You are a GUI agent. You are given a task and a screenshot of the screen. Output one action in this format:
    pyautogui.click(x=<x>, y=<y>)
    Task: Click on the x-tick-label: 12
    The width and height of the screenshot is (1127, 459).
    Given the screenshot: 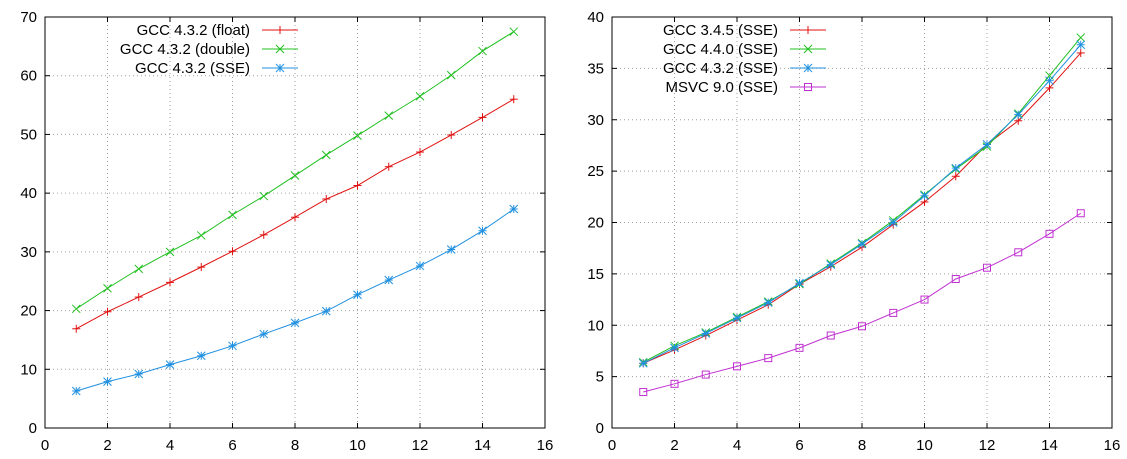 What is the action you would take?
    pyautogui.click(x=420, y=445)
    